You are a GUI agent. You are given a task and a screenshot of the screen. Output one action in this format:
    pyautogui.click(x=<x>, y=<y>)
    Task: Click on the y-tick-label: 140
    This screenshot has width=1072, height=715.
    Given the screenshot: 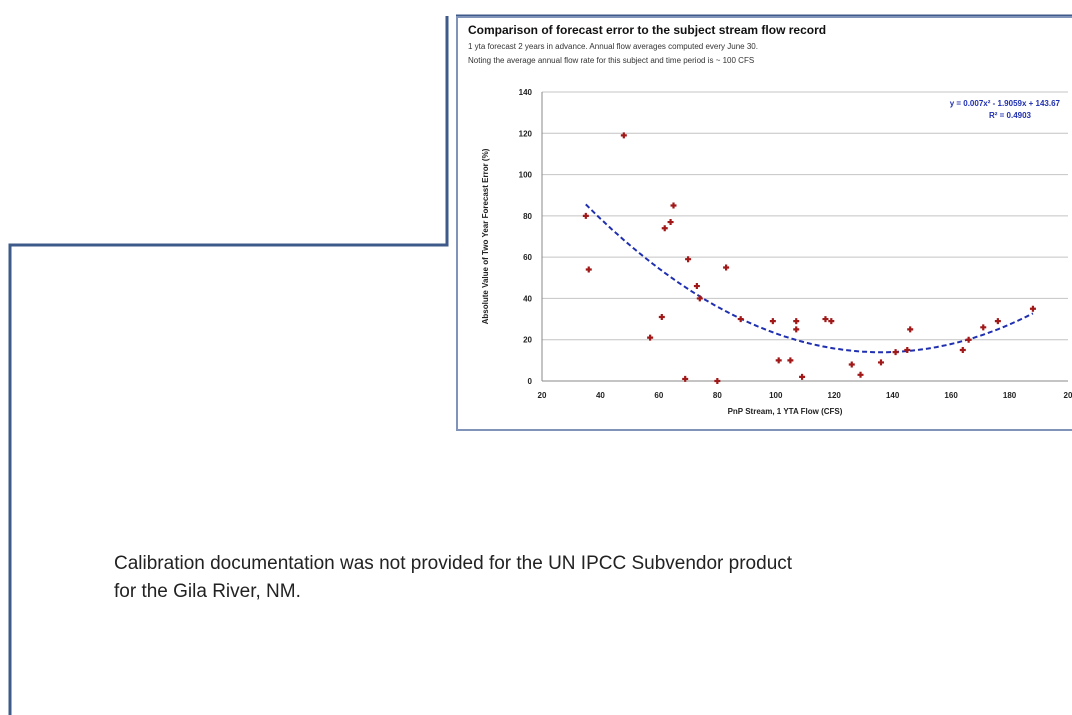 What is the action you would take?
    pyautogui.click(x=526, y=92)
    